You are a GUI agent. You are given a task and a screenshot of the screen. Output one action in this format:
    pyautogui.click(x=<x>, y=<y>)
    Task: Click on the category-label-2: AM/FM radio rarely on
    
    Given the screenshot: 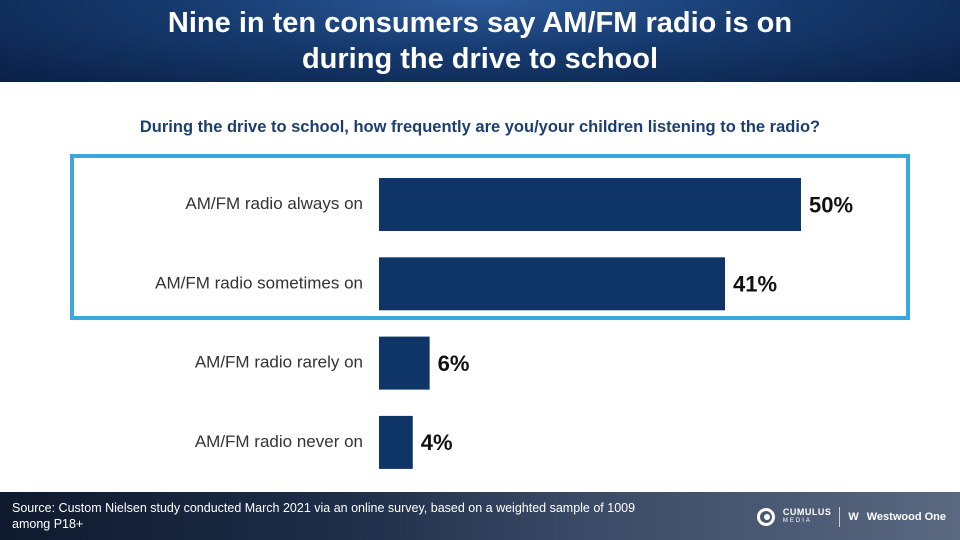 What is the action you would take?
    pyautogui.click(x=279, y=362)
    